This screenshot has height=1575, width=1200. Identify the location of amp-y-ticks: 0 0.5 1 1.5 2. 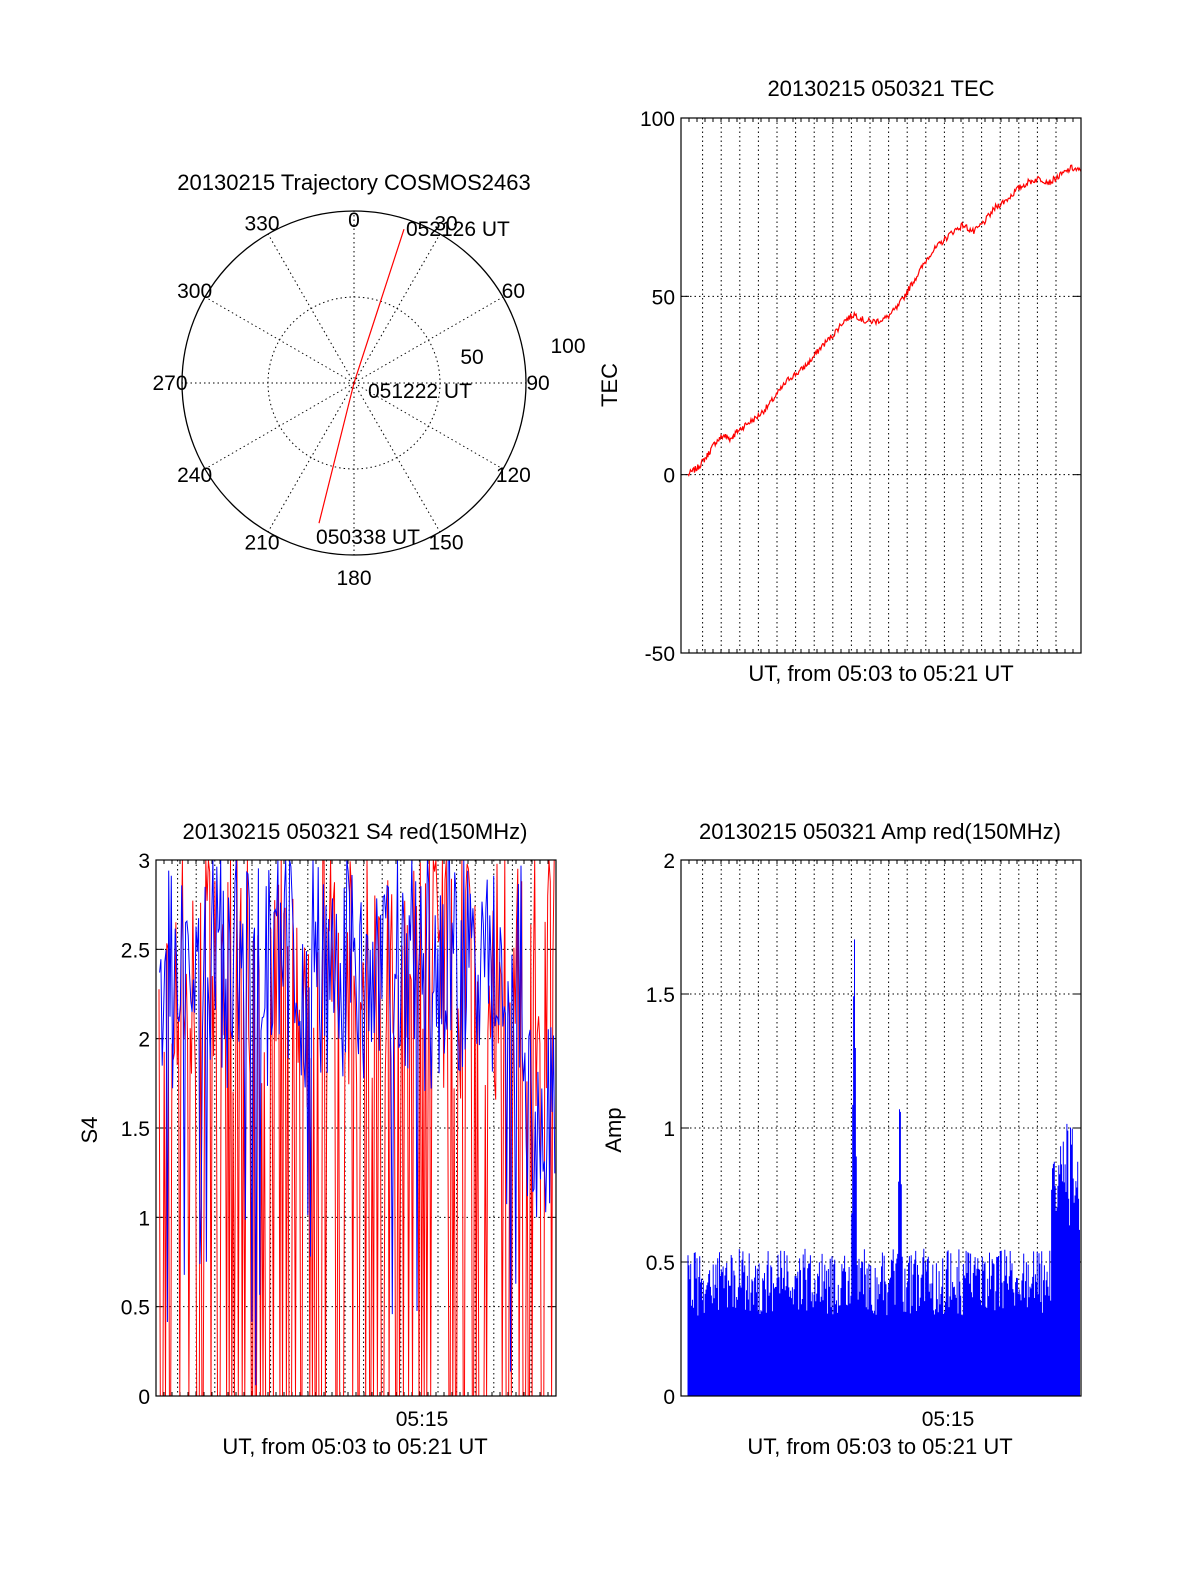
(660, 1129).